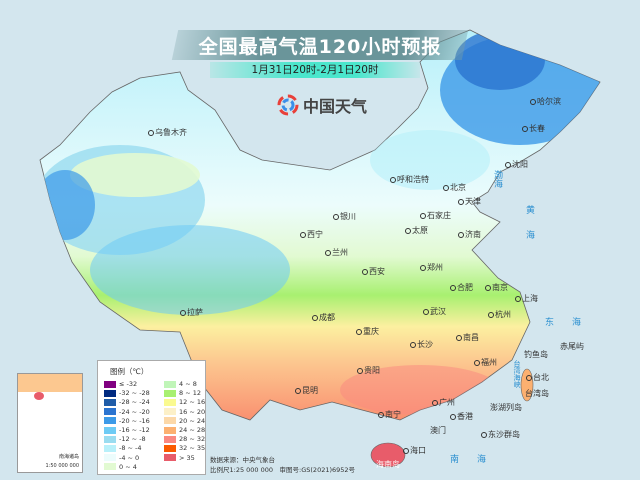 Image resolution: width=640 pixels, height=480 pixels. What do you see at coordinates (526, 299) in the screenshot?
I see `city-label: 上海` at bounding box center [526, 299].